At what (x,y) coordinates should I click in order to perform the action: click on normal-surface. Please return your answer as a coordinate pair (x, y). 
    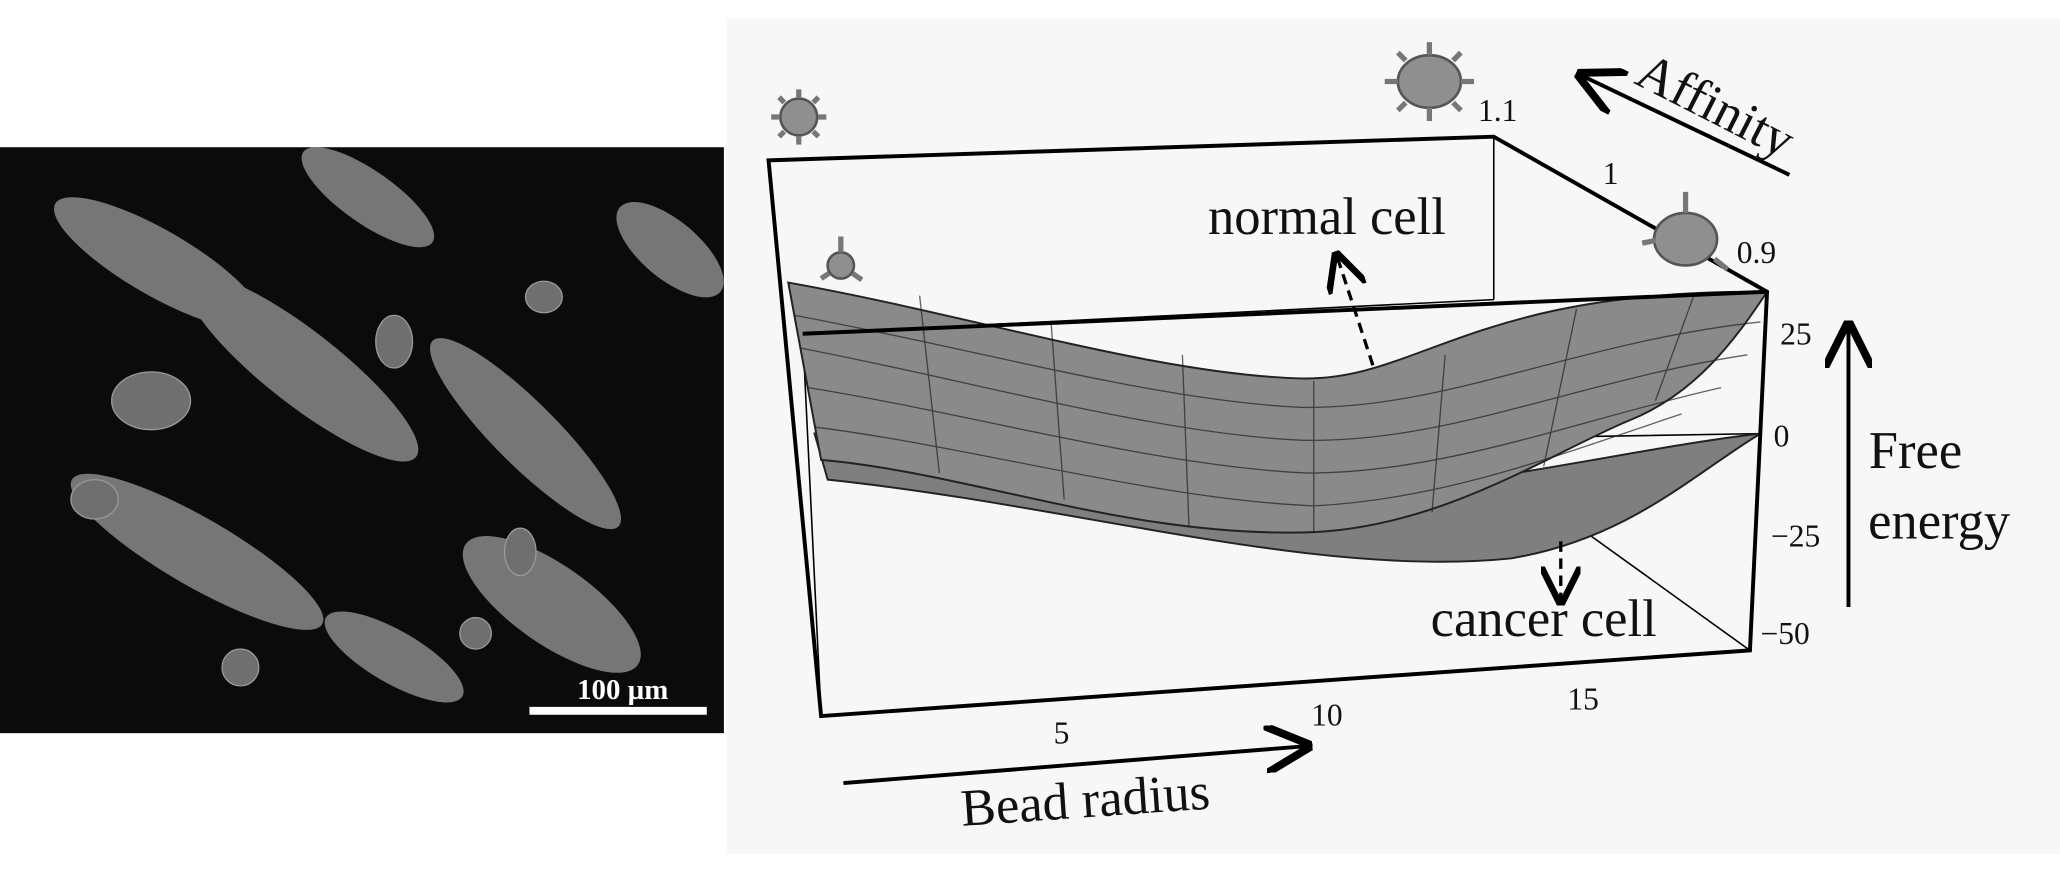
    Looking at the image, I should click on (1278, 407).